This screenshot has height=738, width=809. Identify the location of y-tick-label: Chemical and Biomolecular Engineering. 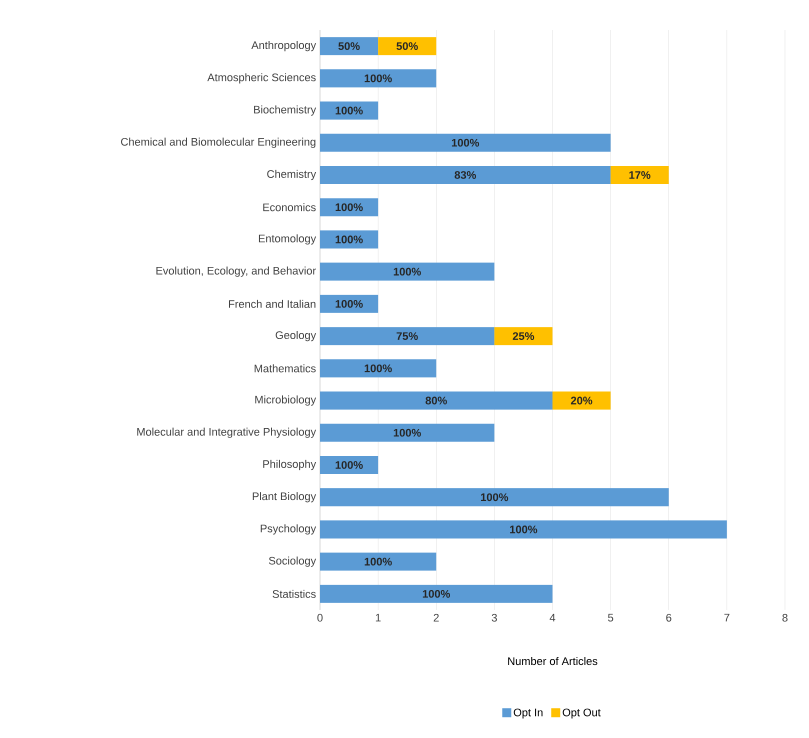
(218, 143).